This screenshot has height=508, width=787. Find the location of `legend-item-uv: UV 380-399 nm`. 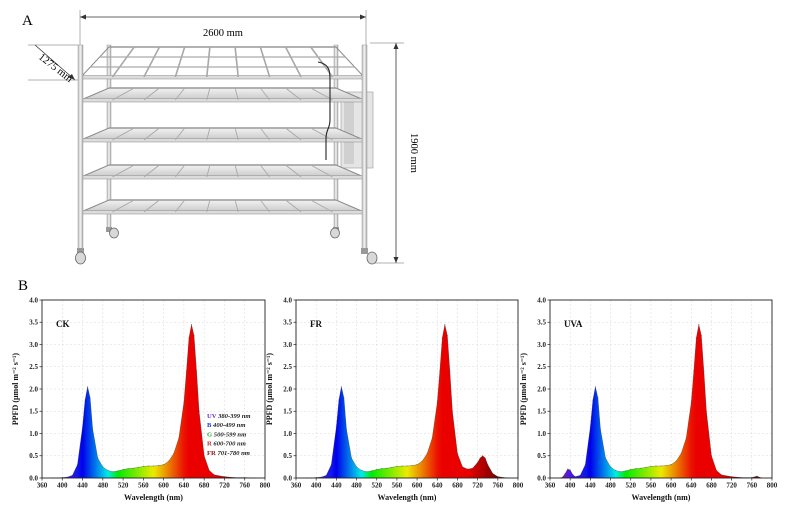

legend-item-uv: UV 380-399 nm is located at coordinates (228, 416).